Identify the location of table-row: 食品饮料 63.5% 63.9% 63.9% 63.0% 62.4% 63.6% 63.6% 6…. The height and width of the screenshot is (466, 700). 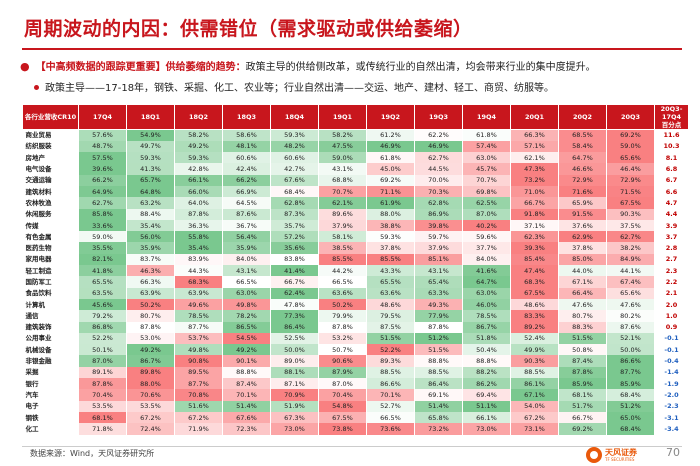
(355, 293).